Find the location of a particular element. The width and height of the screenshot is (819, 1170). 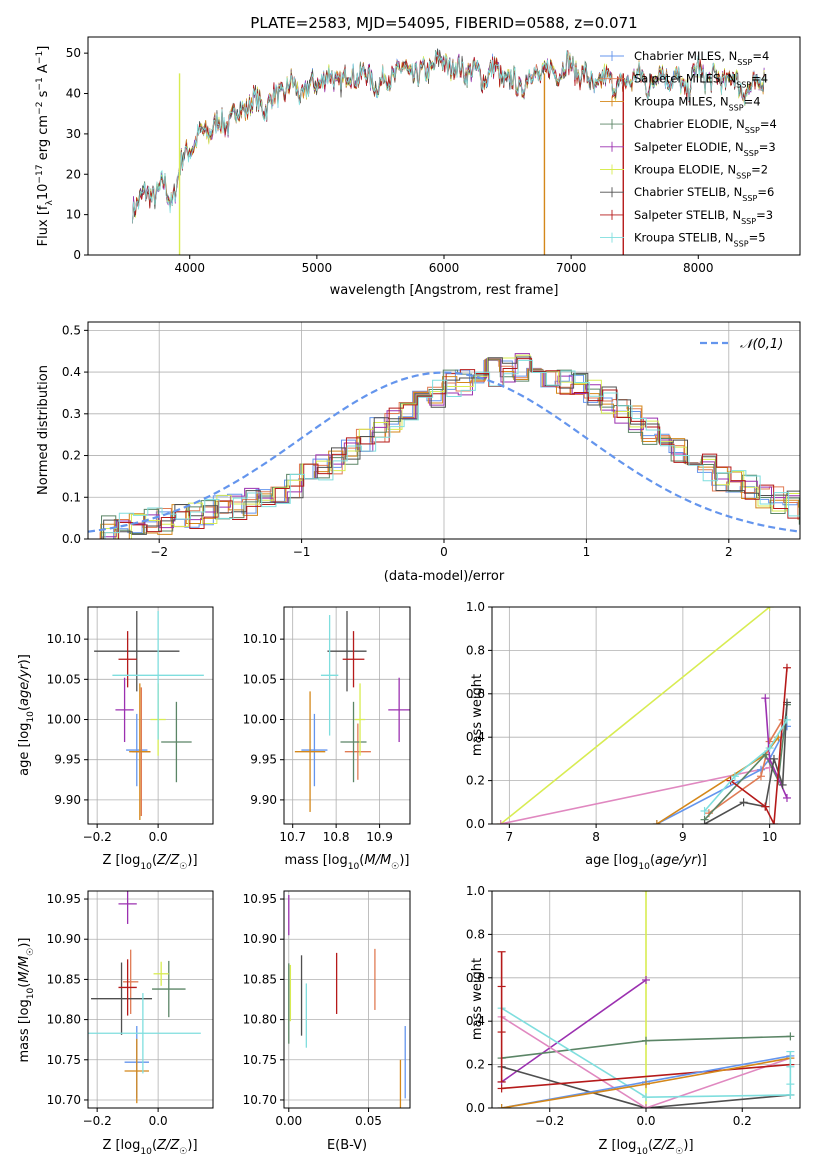

x-axis-label: age [log10(age/yr)] is located at coordinates (646, 862).